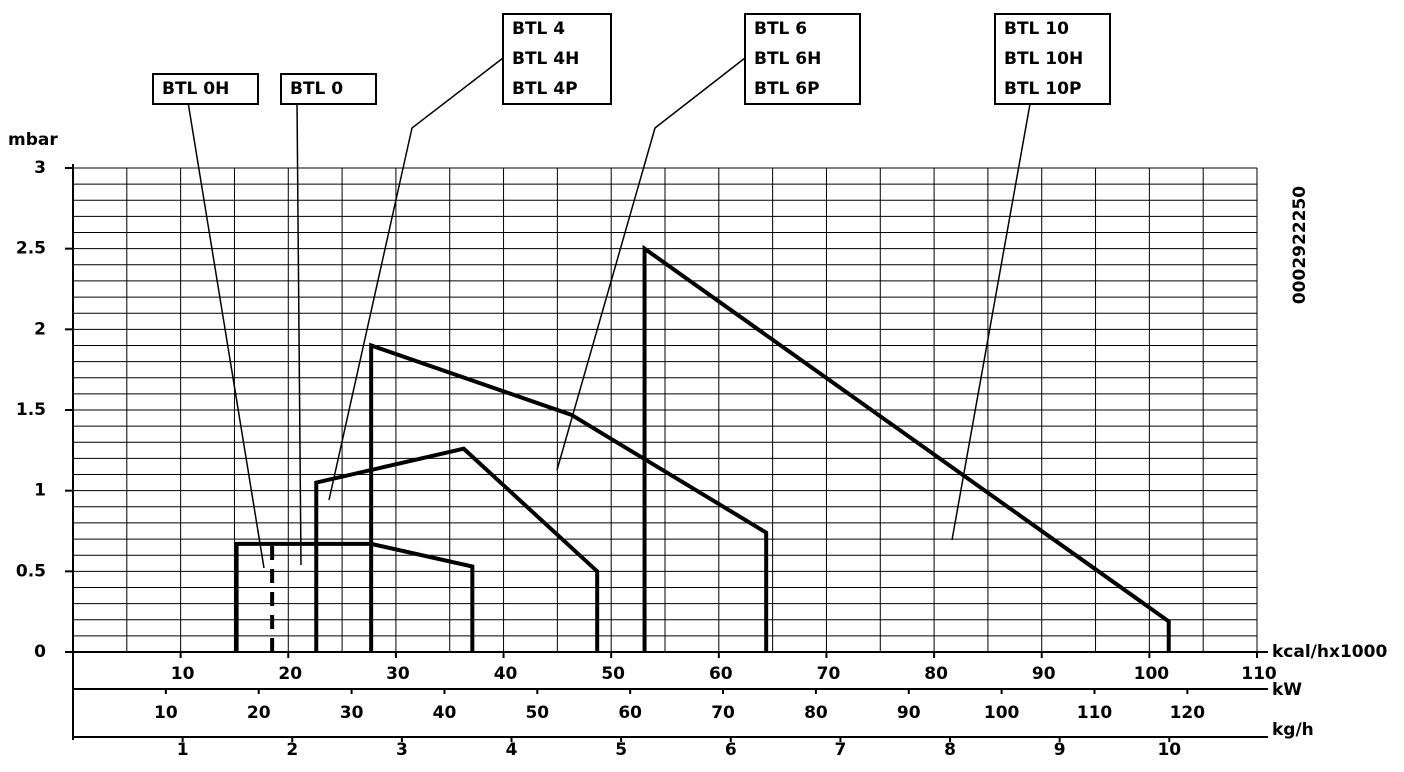 This screenshot has width=1404, height=772. What do you see at coordinates (780, 29) in the screenshot?
I see `label-text: BTL 6` at bounding box center [780, 29].